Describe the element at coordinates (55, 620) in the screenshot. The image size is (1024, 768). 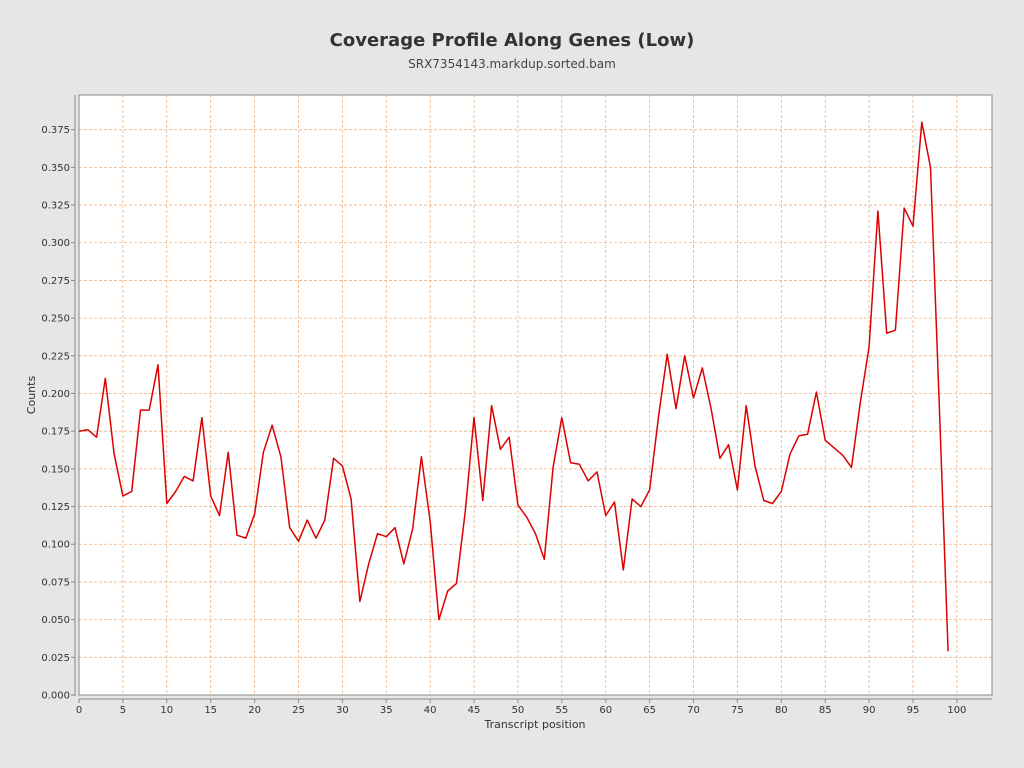
I see `y-tick-label: 0.050` at that location.